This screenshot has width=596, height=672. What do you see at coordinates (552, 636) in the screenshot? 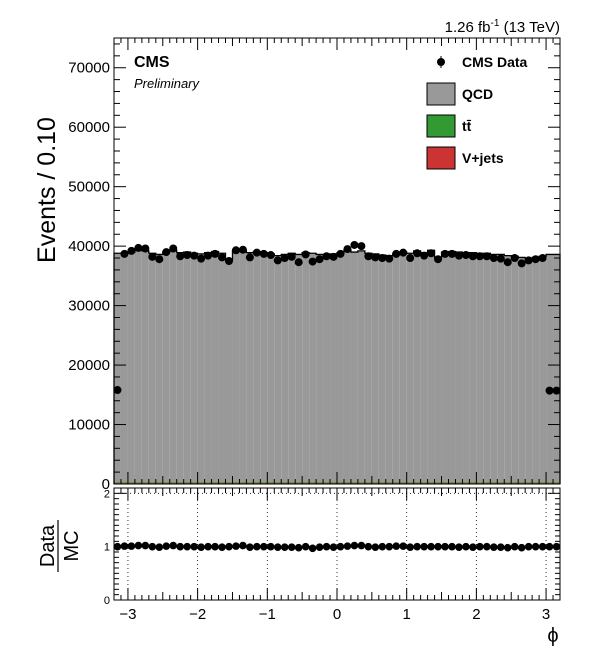
I see `x-axis-title: ϕ` at bounding box center [552, 636].